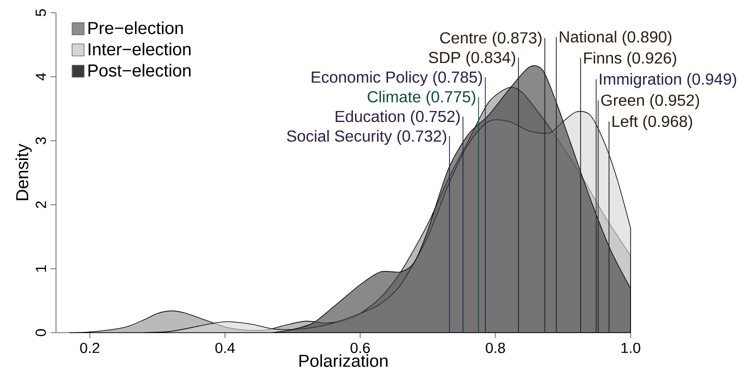  I want to click on y-tick-label: 3, so click(41, 140).